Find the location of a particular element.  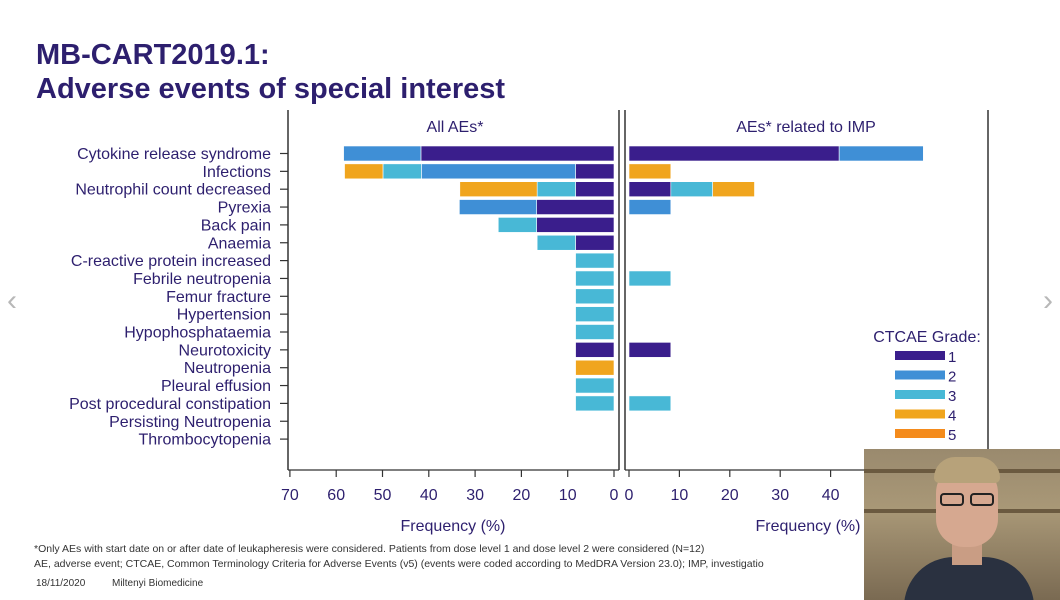

category-label: Back pain is located at coordinates (236, 225).